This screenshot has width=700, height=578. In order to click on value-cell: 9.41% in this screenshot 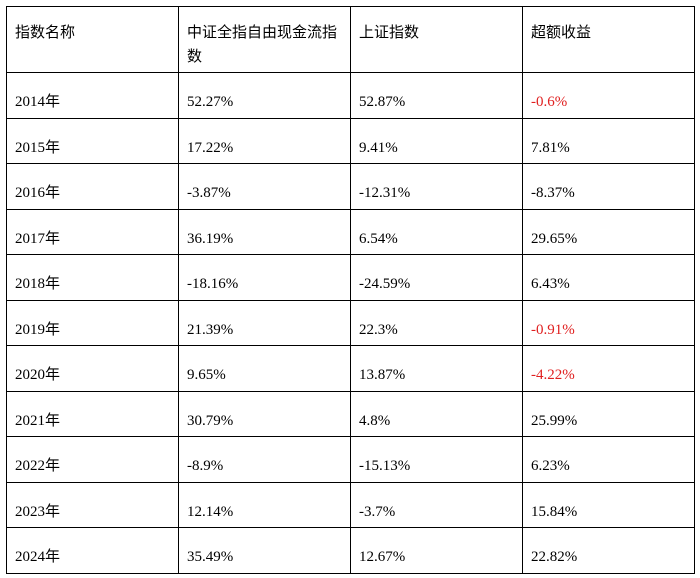, I will do `click(436, 140)`.